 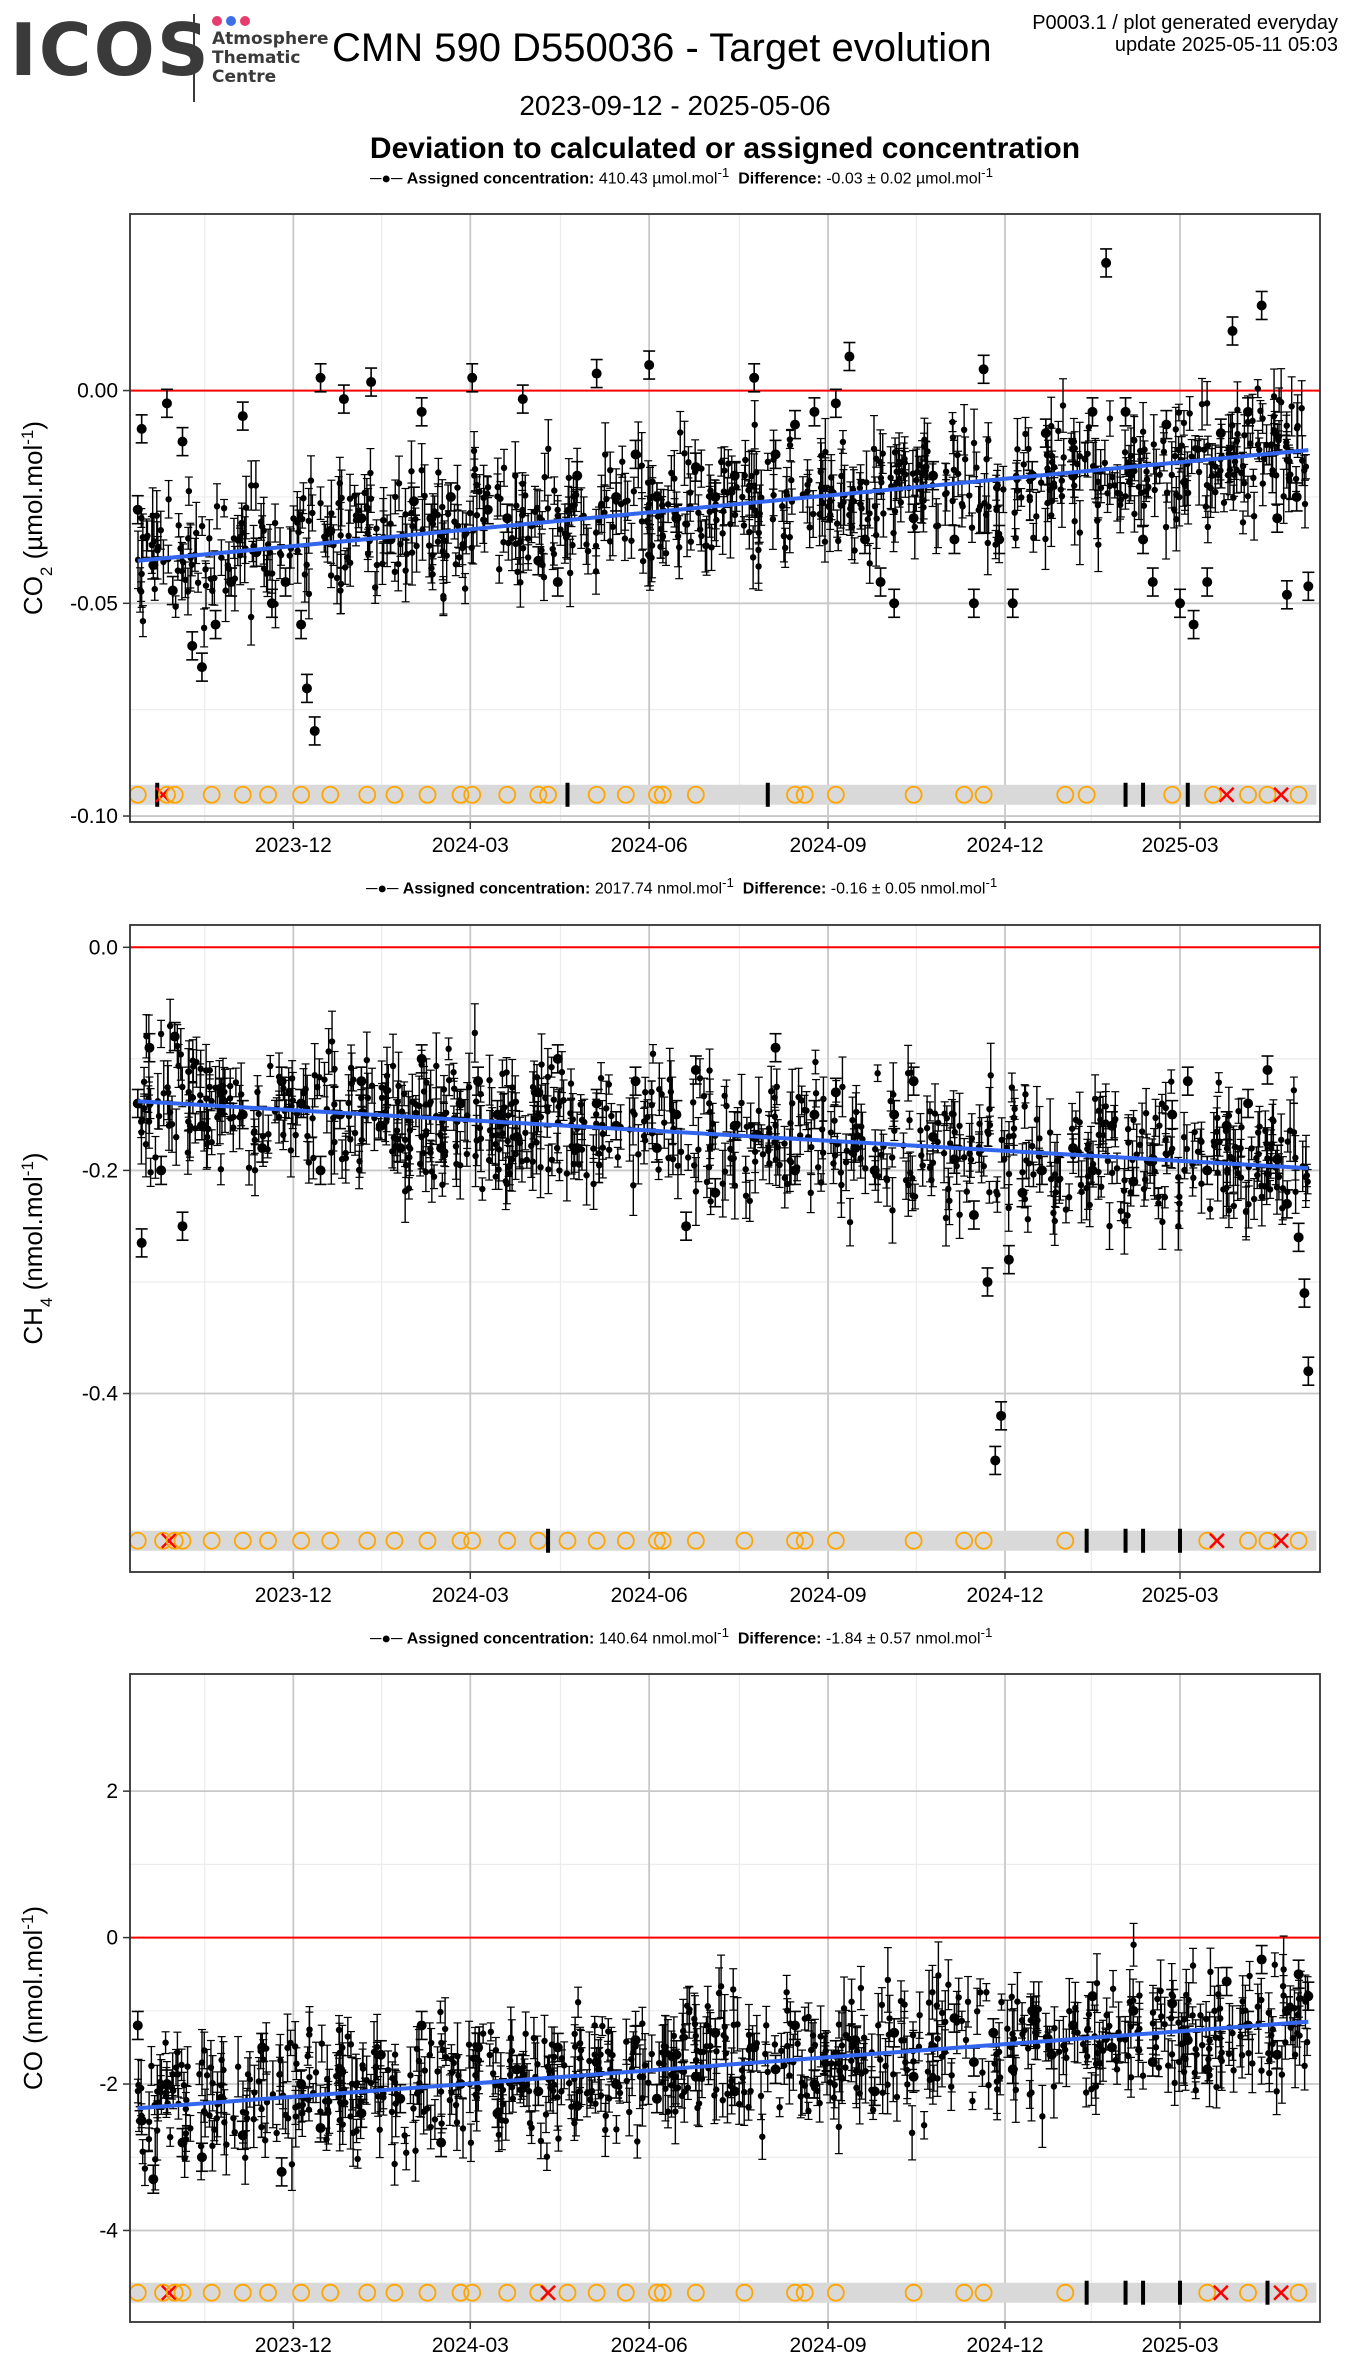 I want to click on x-tick-label: 2025-03, so click(x=1179, y=845).